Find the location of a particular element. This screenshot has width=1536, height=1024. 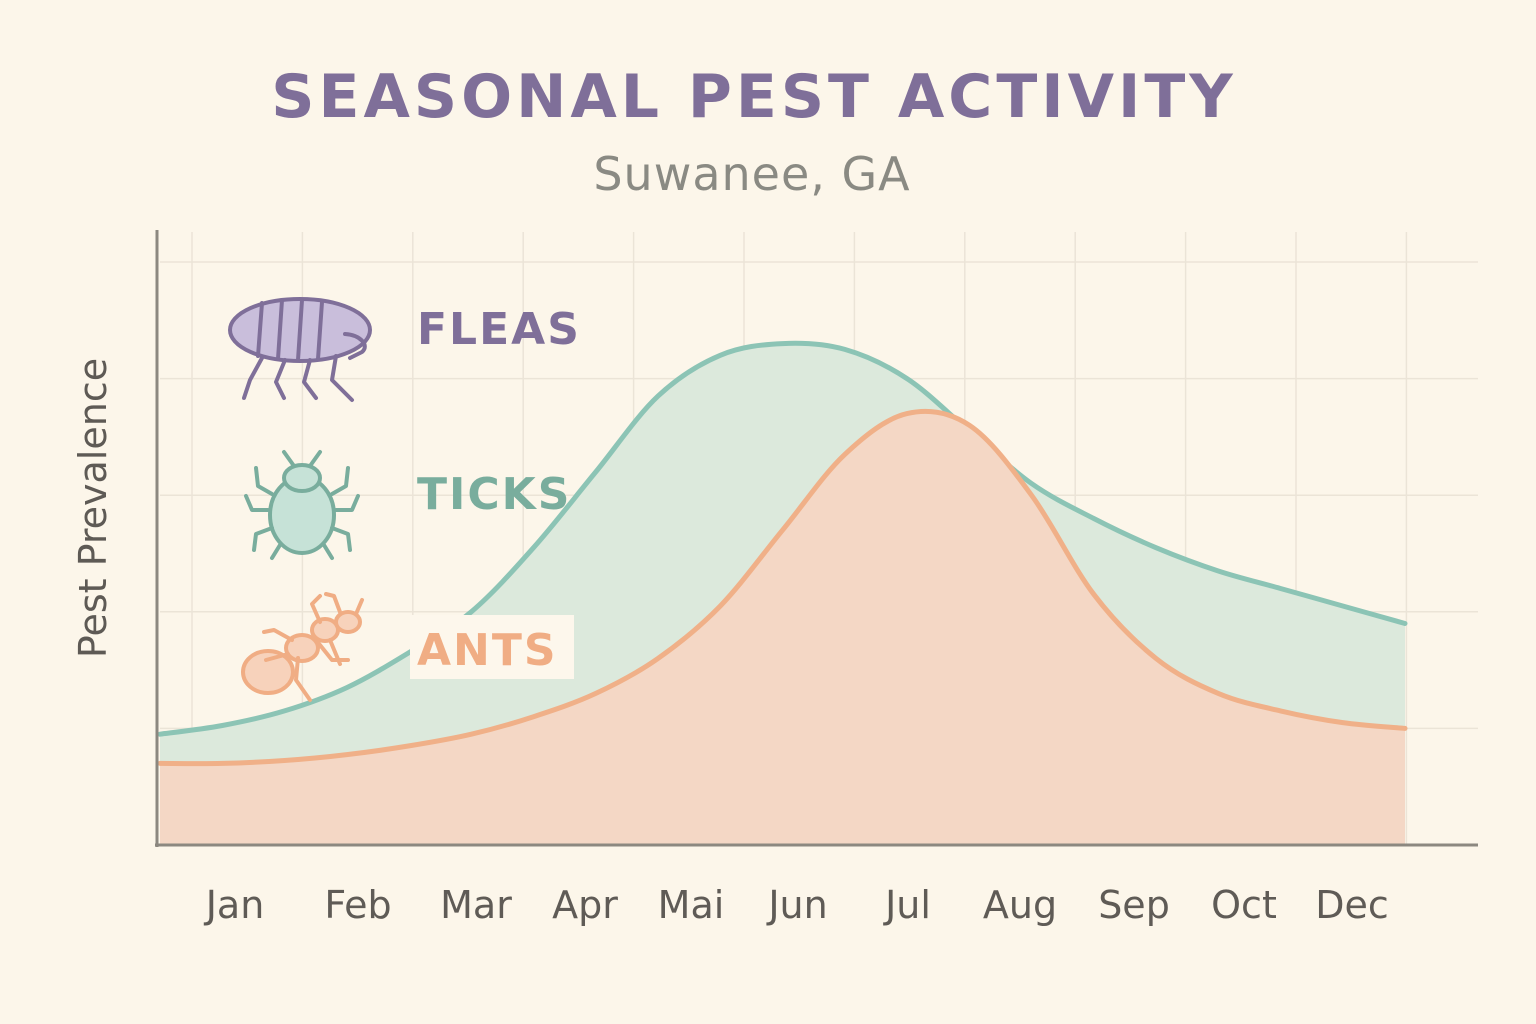

x-tick-label: Oct is located at coordinates (1244, 905).